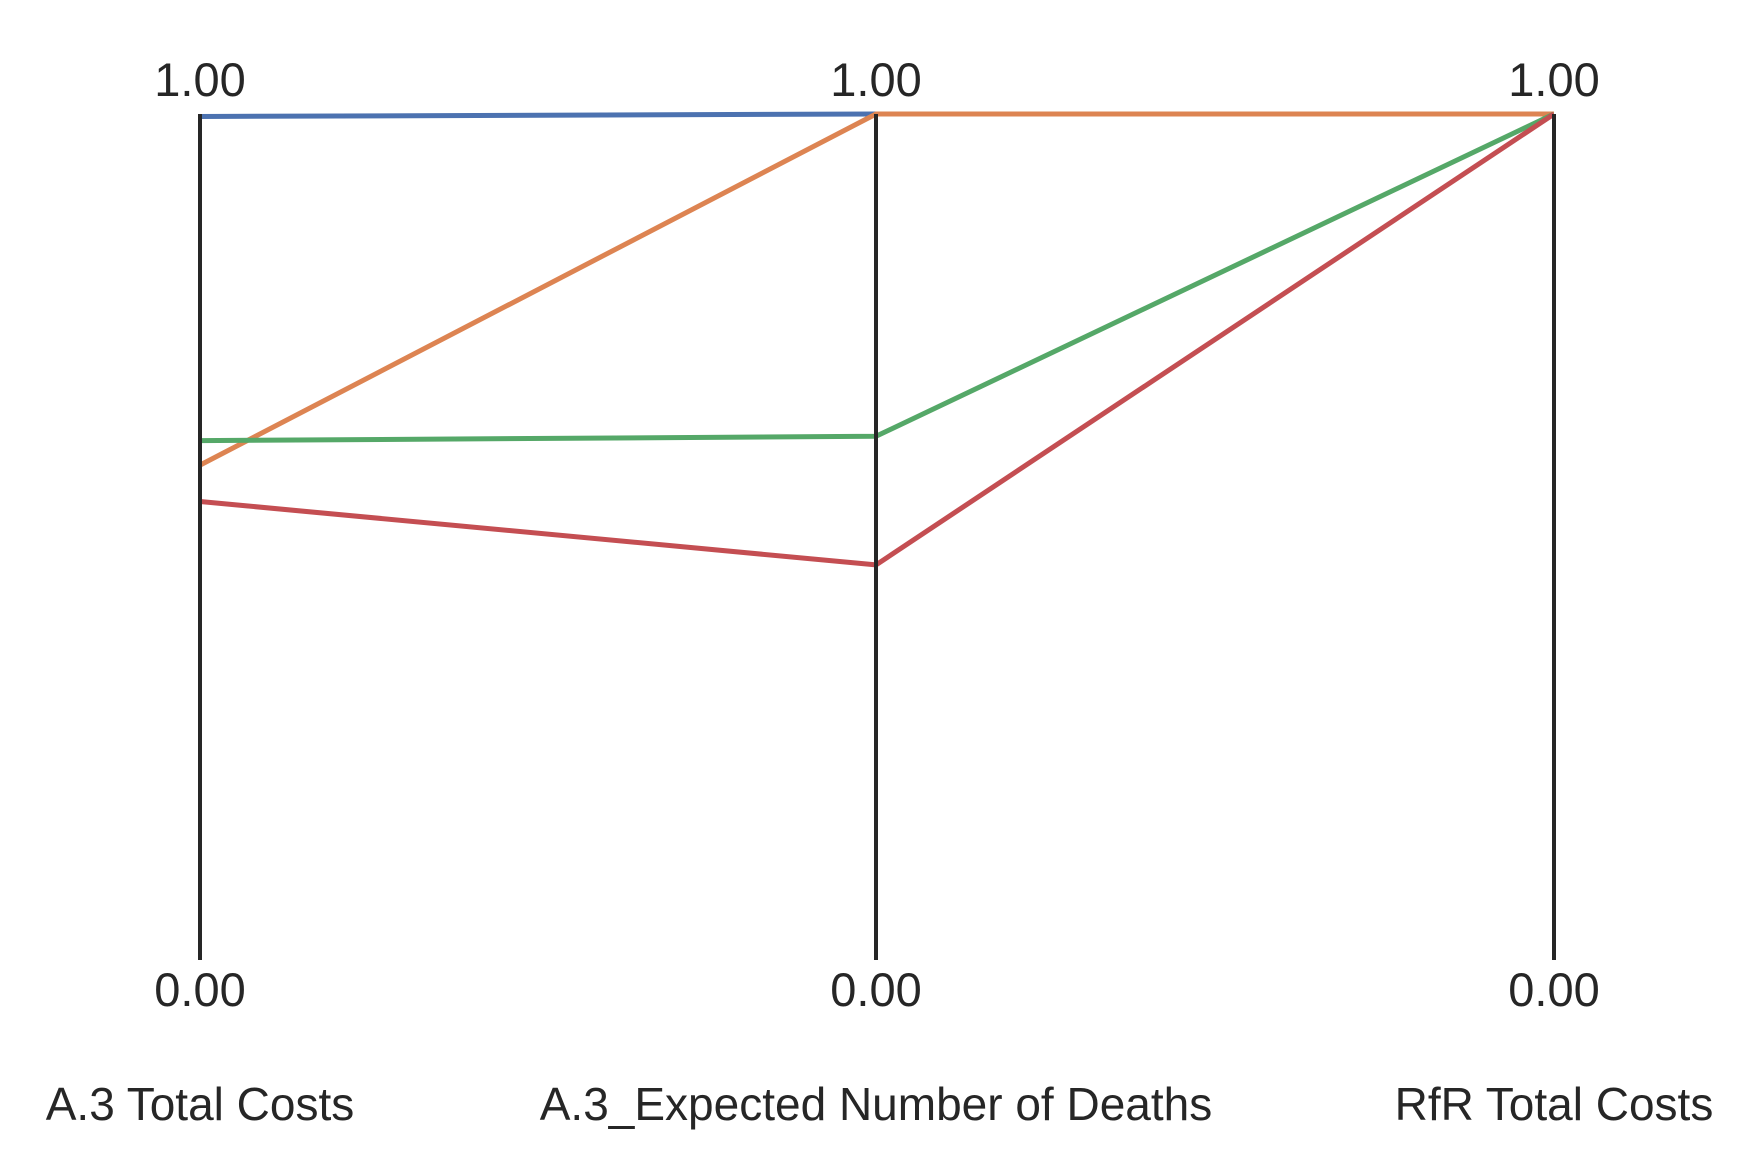  What do you see at coordinates (875, 989) in the screenshot?
I see `axis-min-label-2: 0.00` at bounding box center [875, 989].